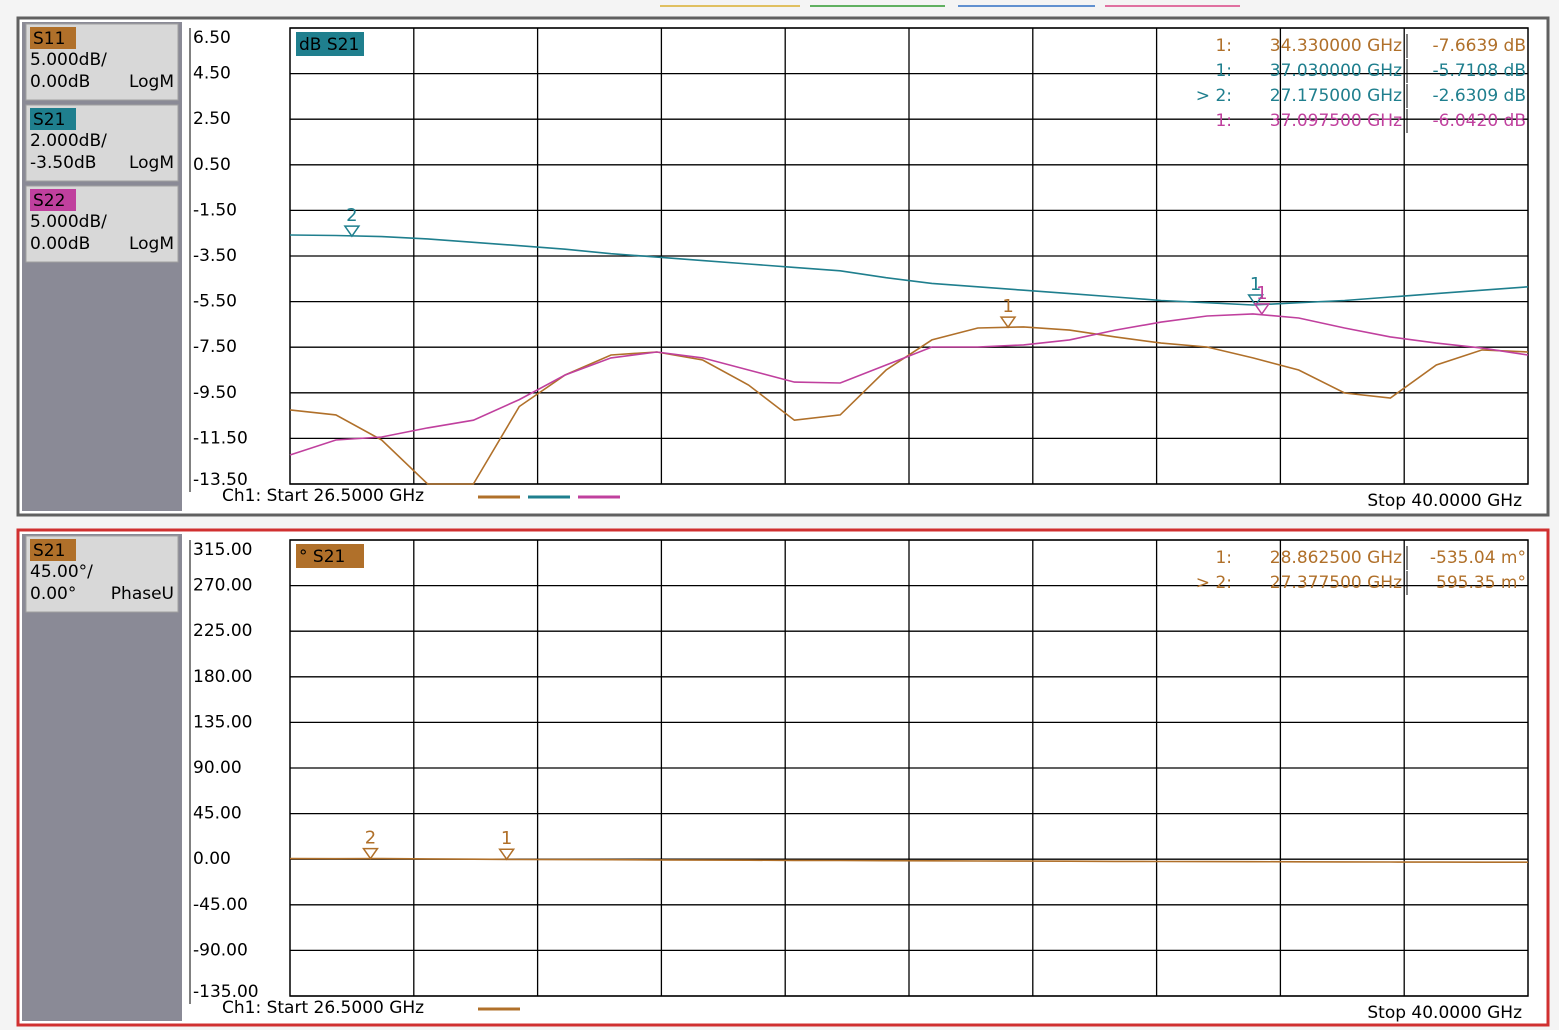 Image resolution: width=1559 pixels, height=1030 pixels. Describe the element at coordinates (212, 859) in the screenshot. I see `y-tick-label: 0.00` at that location.